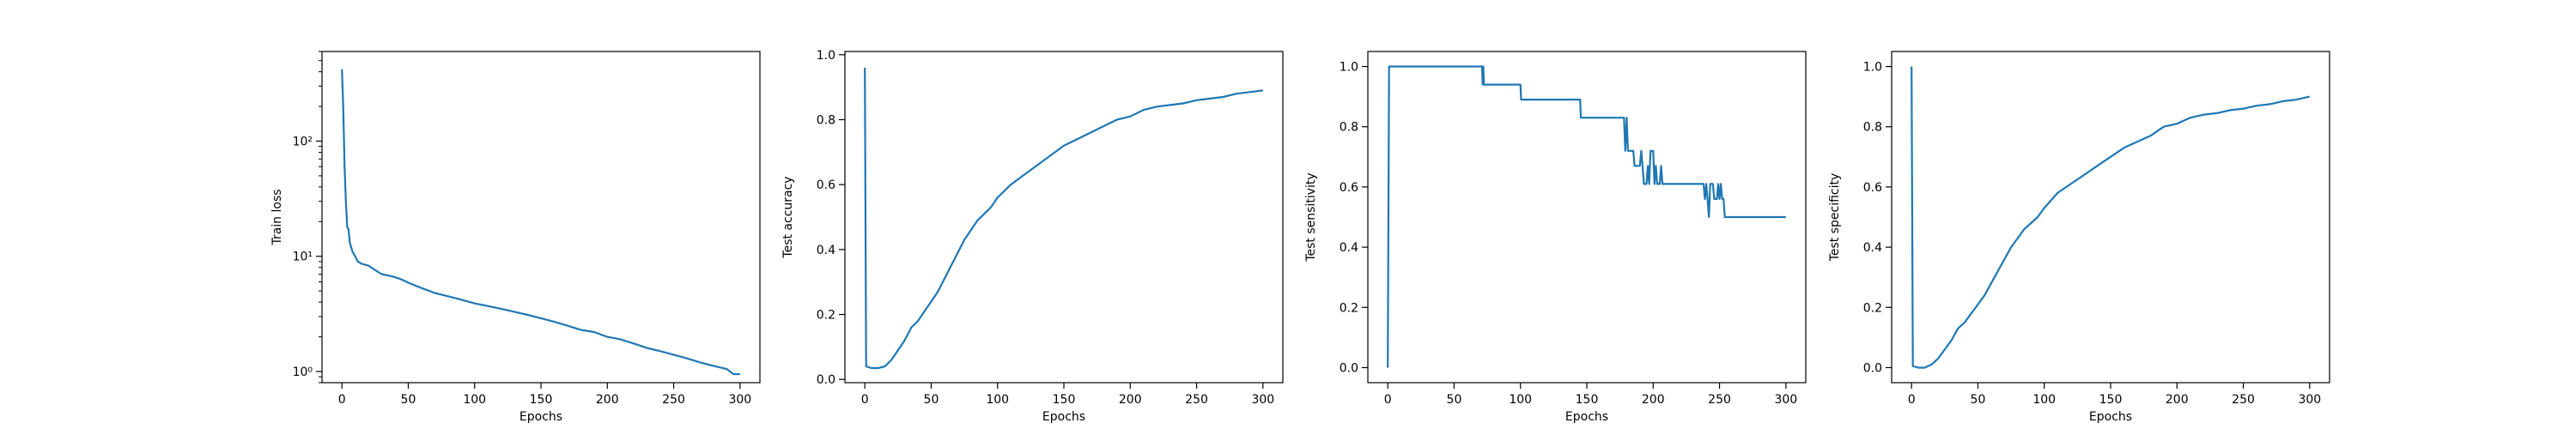 The image size is (2576, 429). I want to click on y-axis-label: Test sensitivity, so click(1311, 217).